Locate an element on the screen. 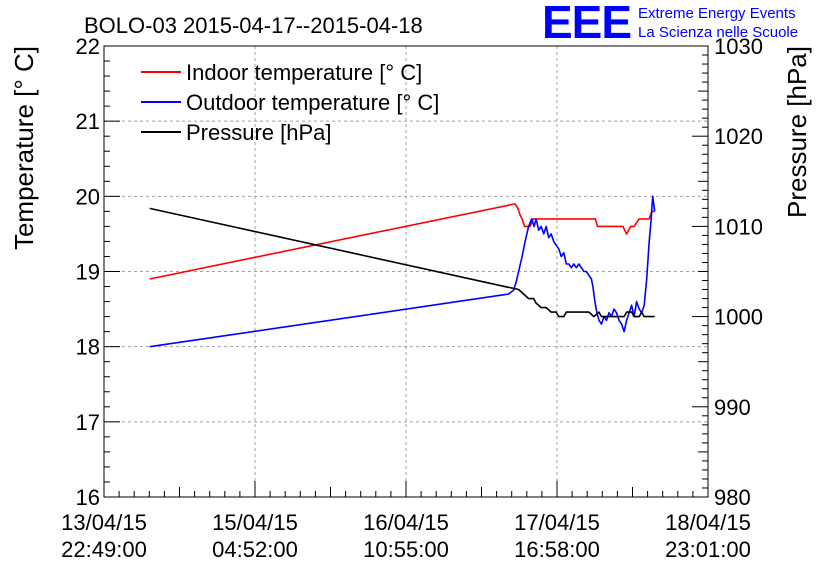 This screenshot has height=572, width=836. x-tick-date: 16/04/15 is located at coordinates (406, 522).